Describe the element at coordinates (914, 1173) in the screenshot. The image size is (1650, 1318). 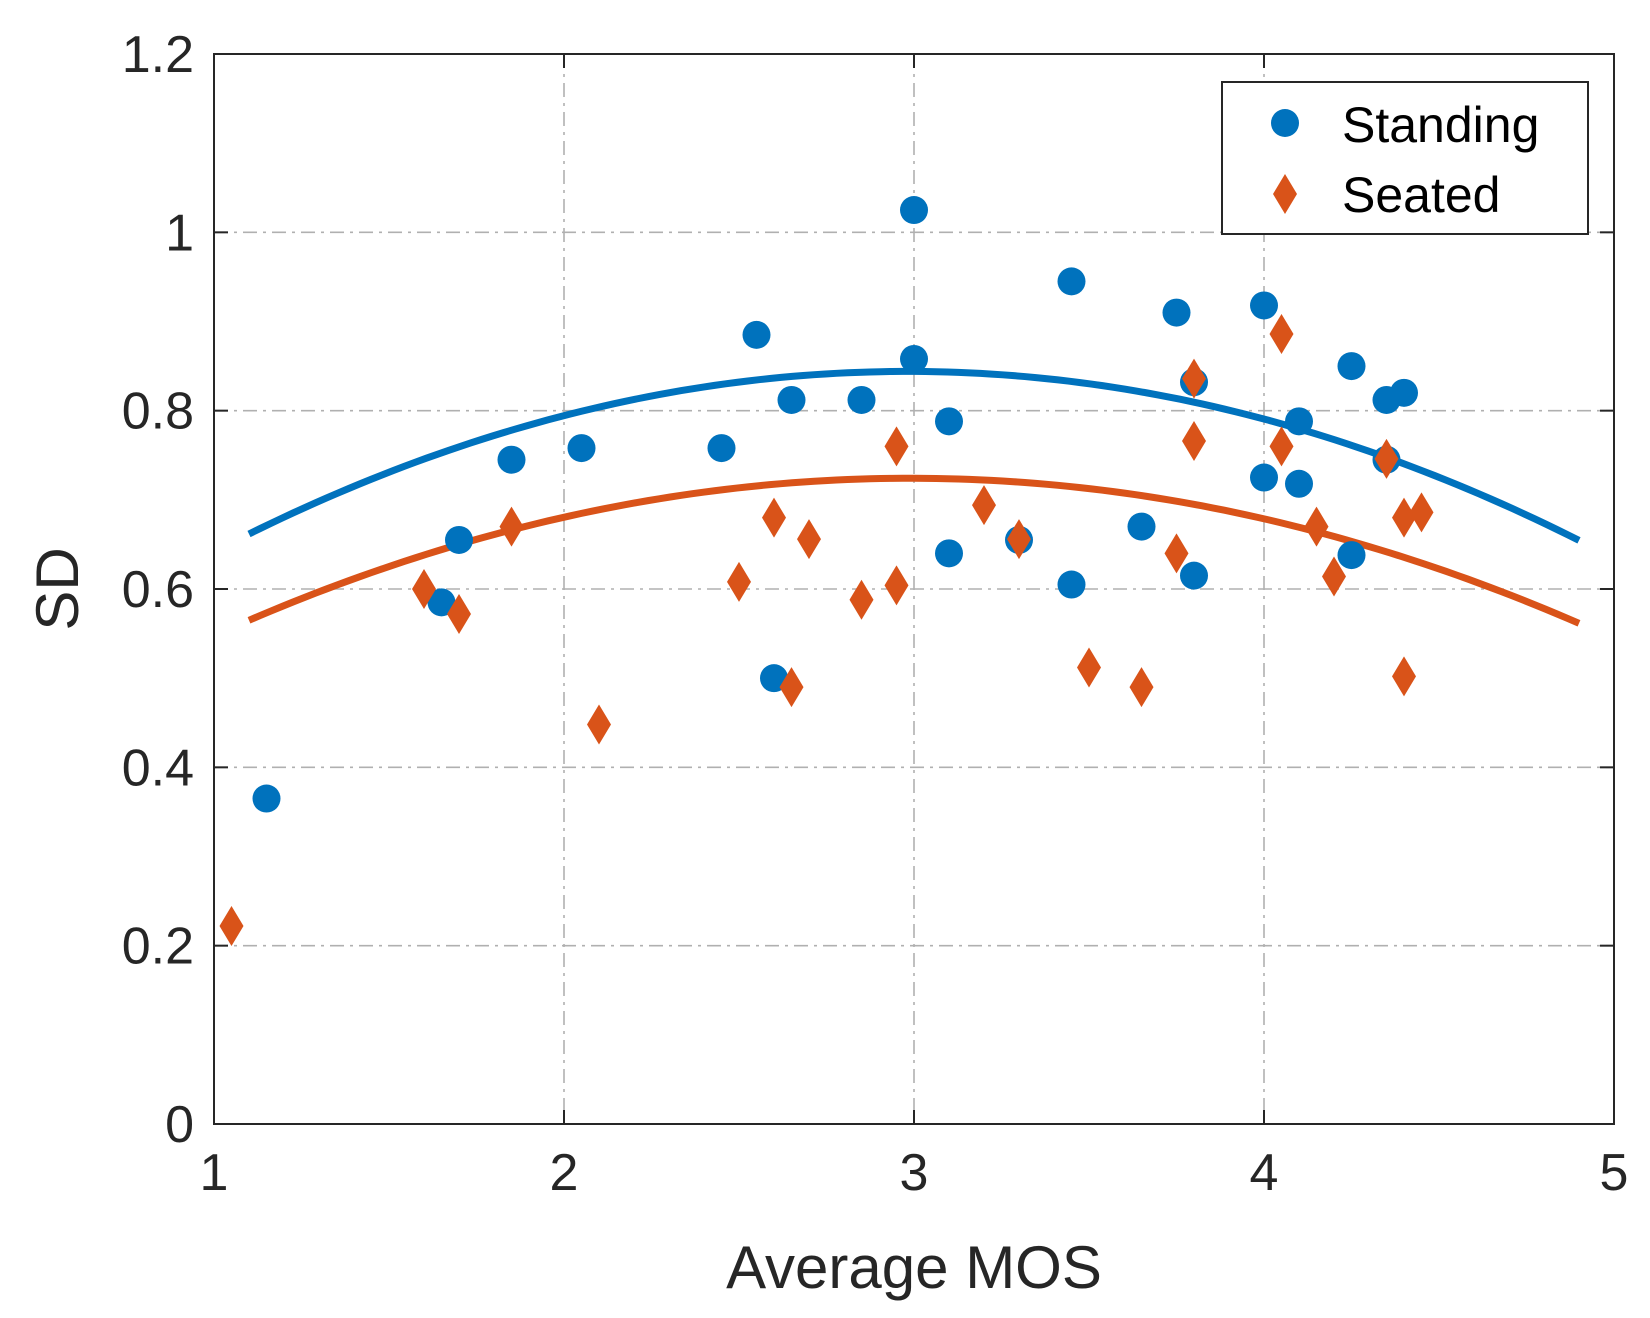
I see `x-tick-label: 3` at that location.